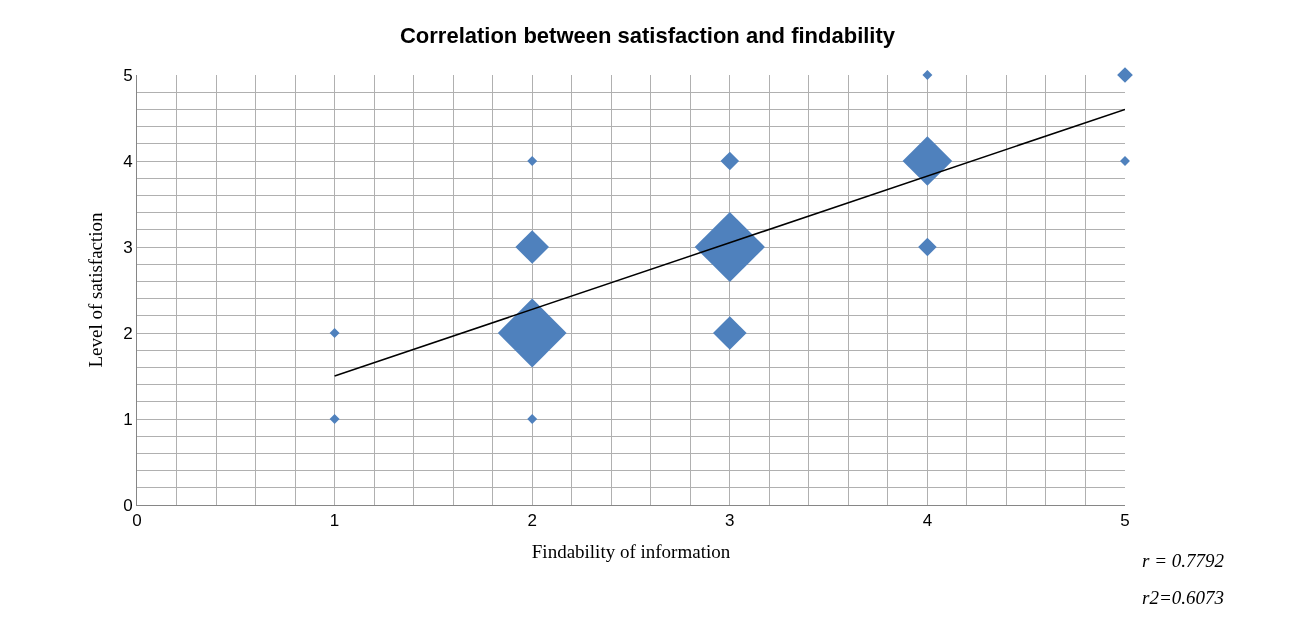  What do you see at coordinates (927, 521) in the screenshot?
I see `x-tick-label: 4` at bounding box center [927, 521].